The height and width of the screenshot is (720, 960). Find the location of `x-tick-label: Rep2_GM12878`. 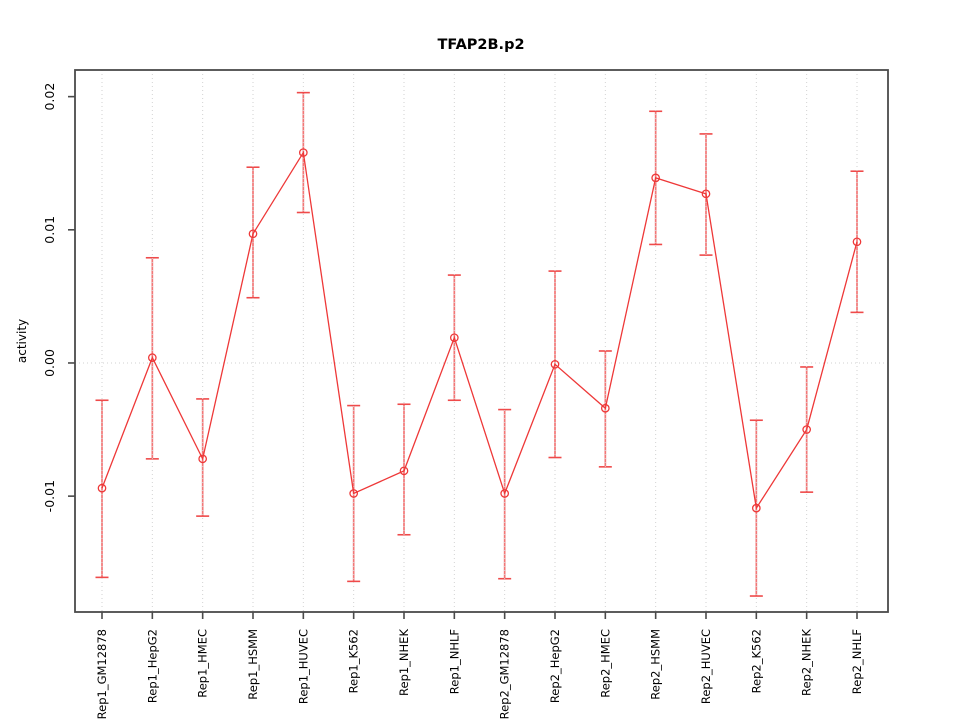

x-tick-label: Rep2_GM12878 is located at coordinates (505, 674).